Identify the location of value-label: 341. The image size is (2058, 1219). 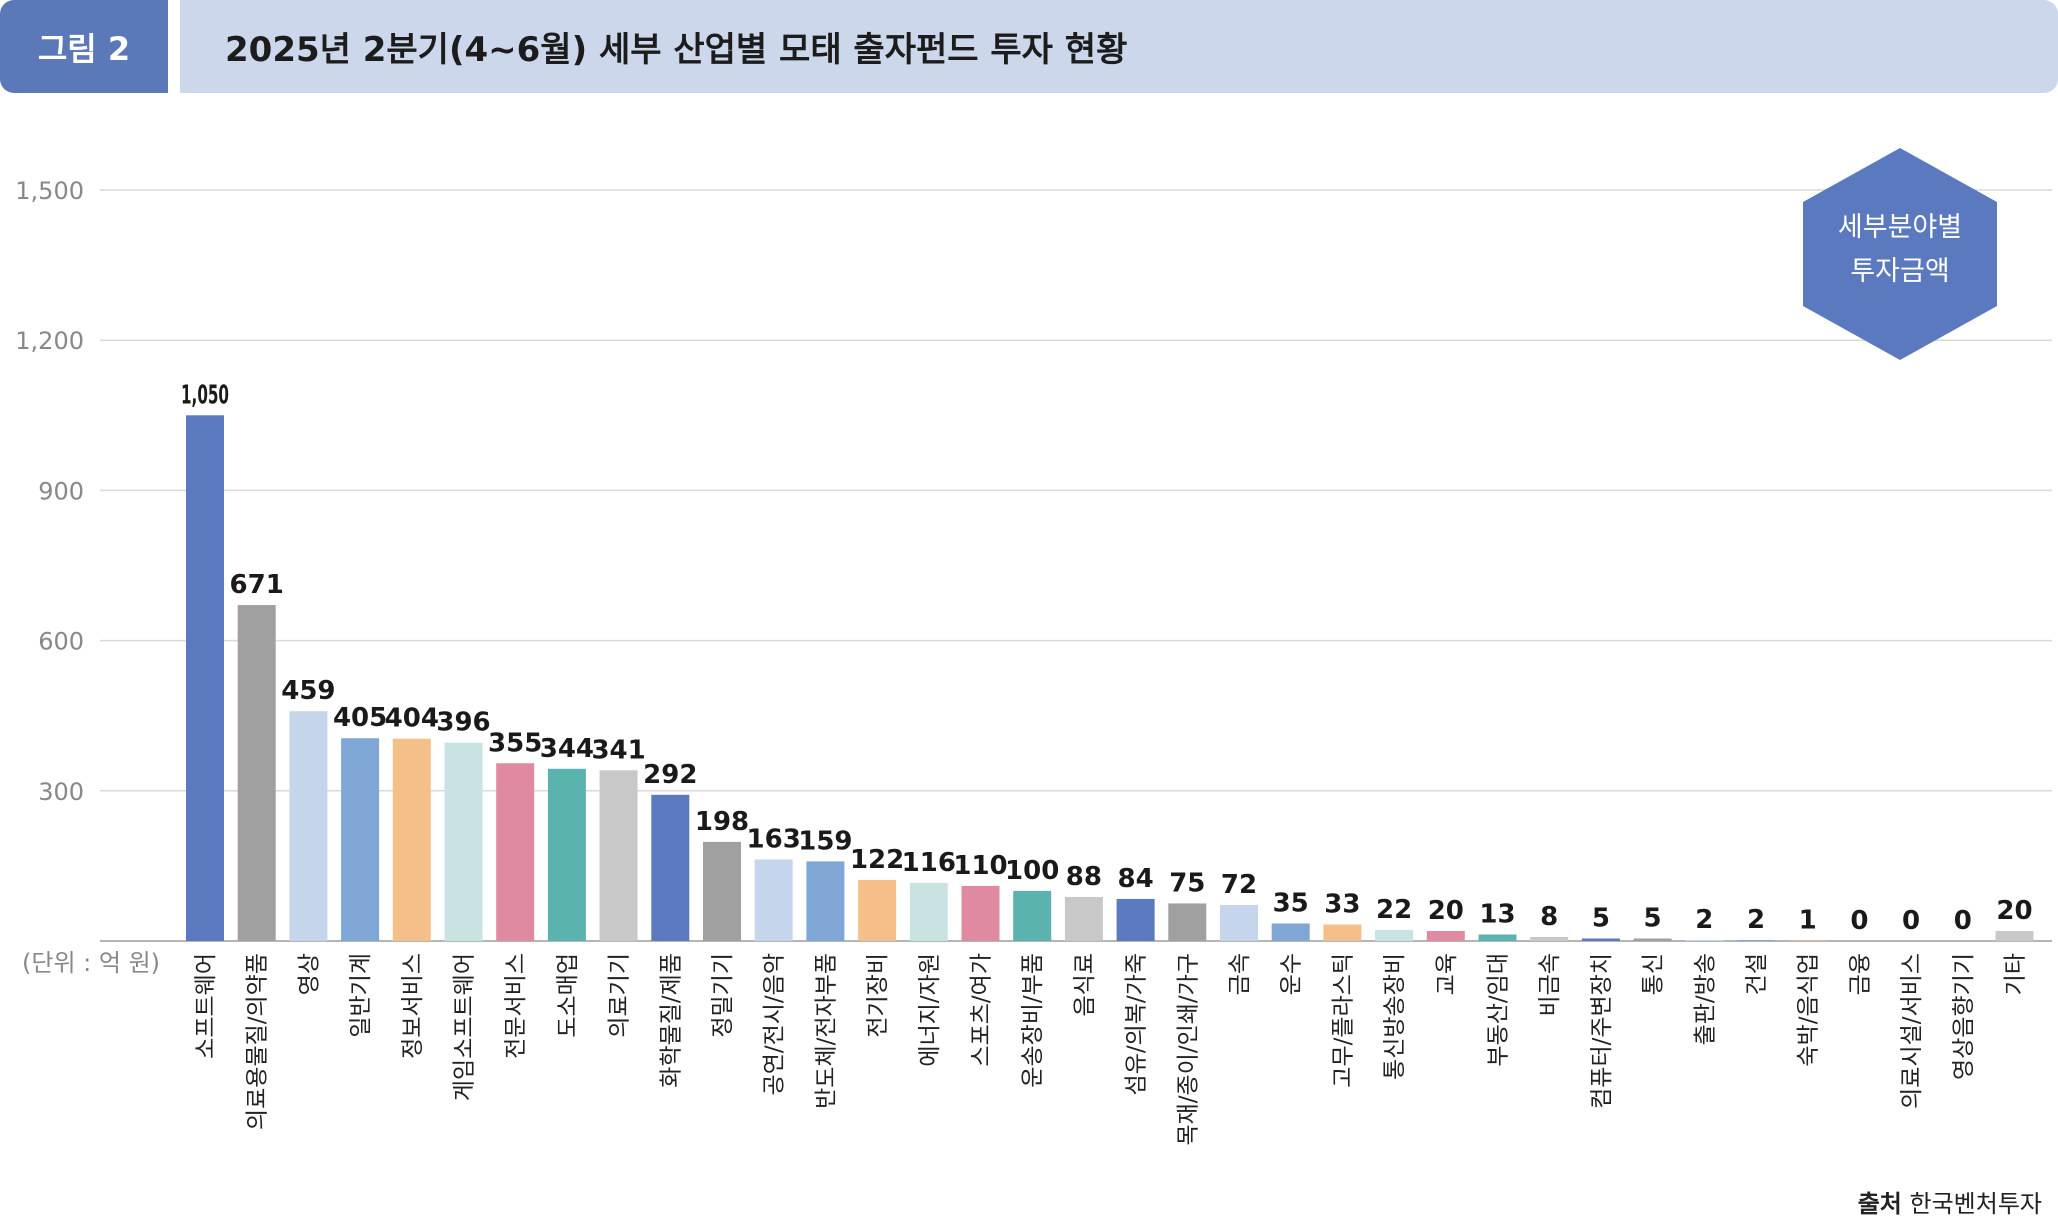
(618, 750).